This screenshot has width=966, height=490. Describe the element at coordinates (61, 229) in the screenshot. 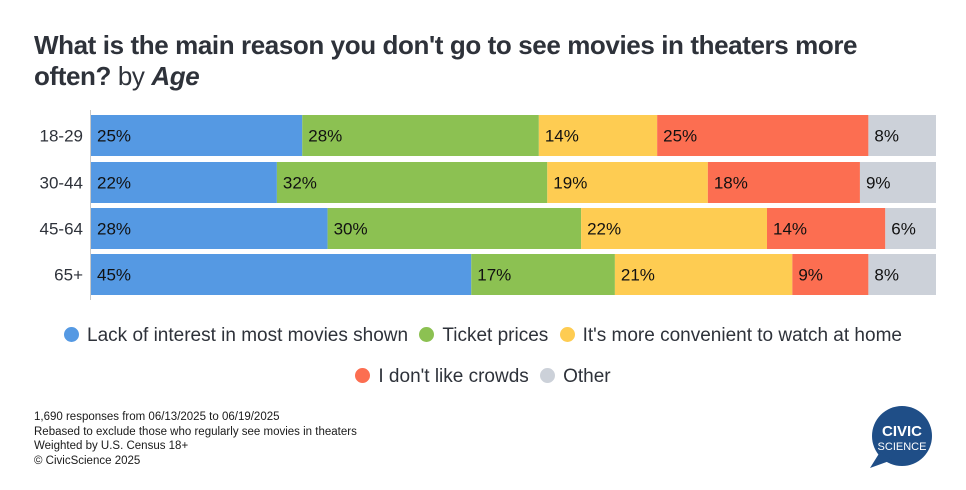

I see `category-label: 45-64` at that location.